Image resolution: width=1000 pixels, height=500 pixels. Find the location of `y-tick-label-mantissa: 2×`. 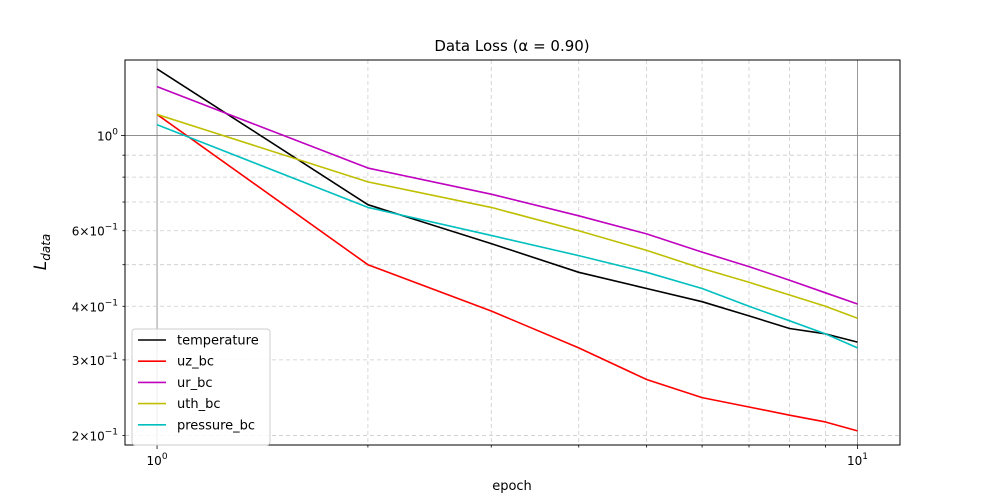

y-tick-label-mantissa: 2× is located at coordinates (81, 436).